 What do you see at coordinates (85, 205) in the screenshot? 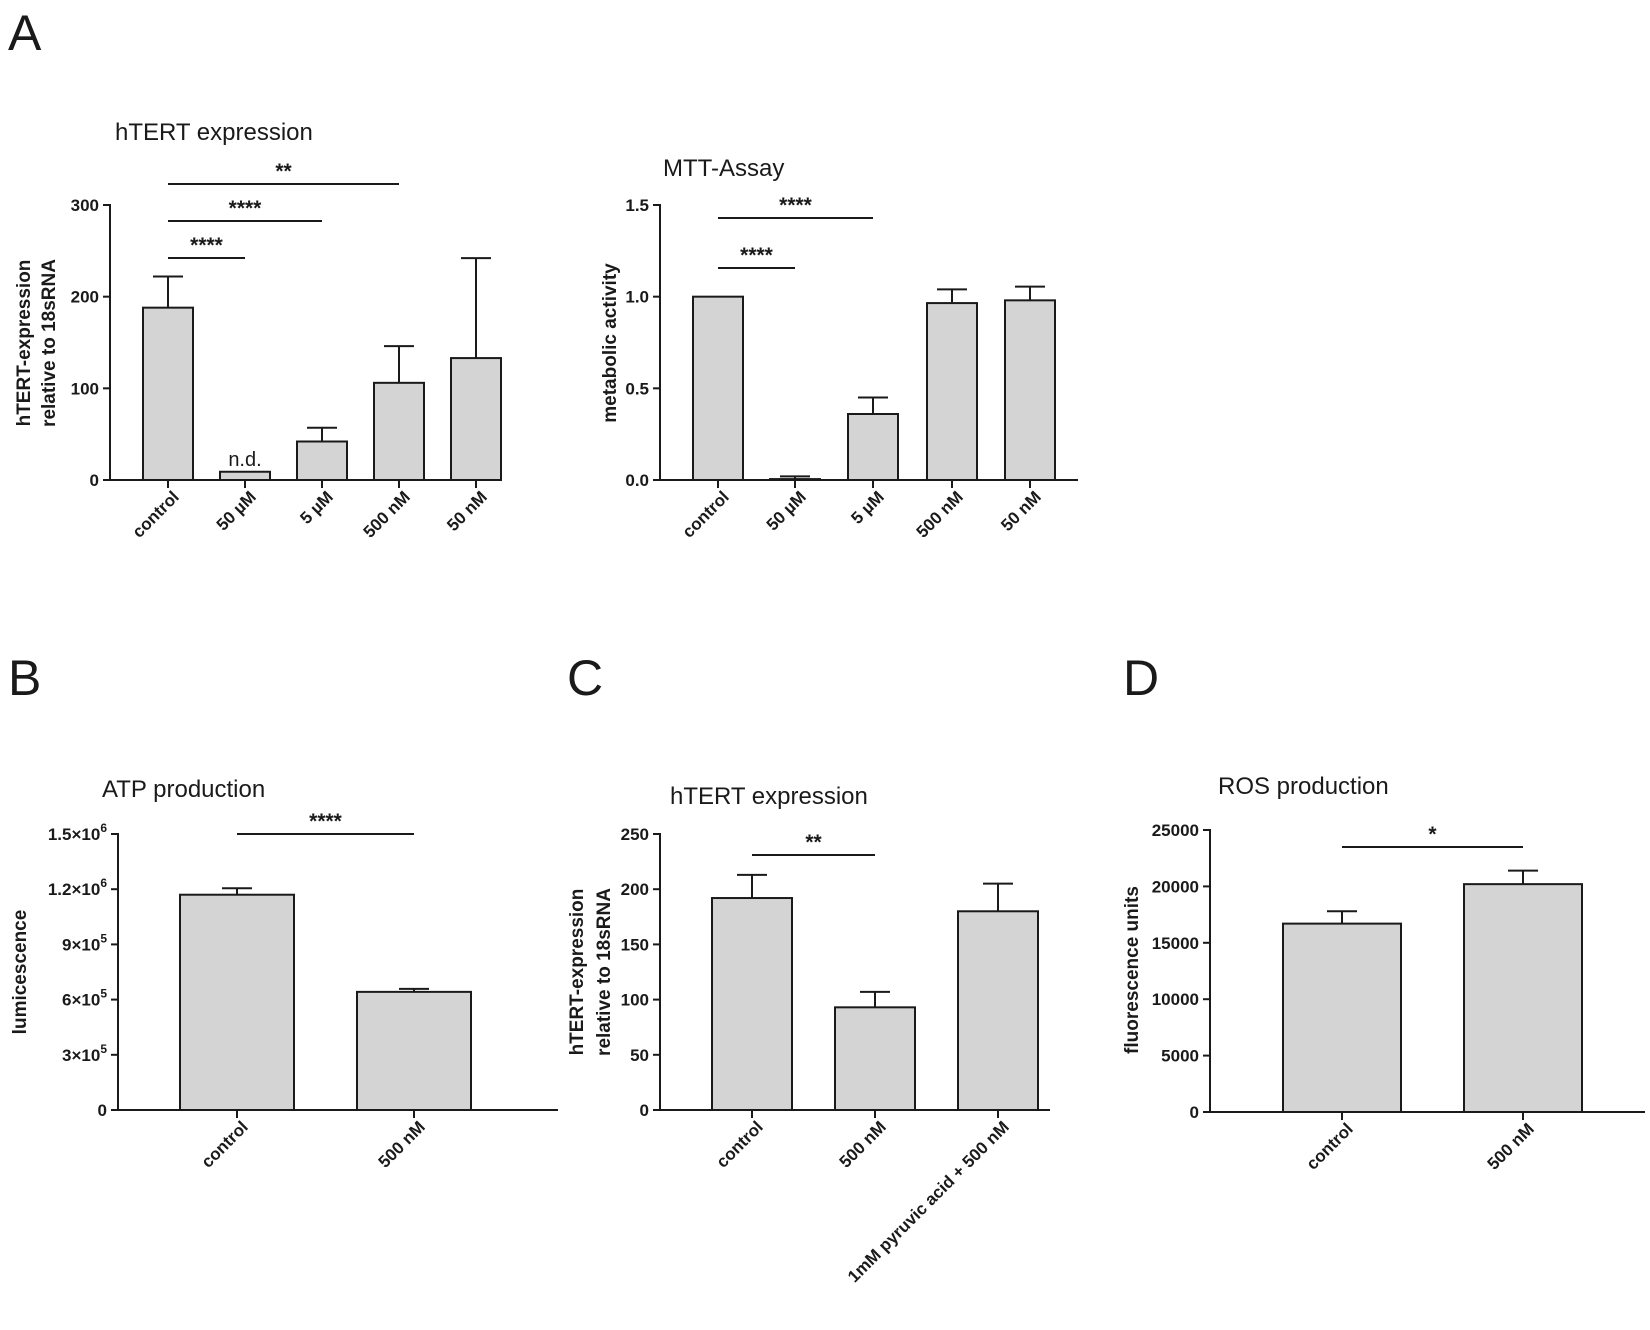
I see `y-tick-label: 300` at bounding box center [85, 205].